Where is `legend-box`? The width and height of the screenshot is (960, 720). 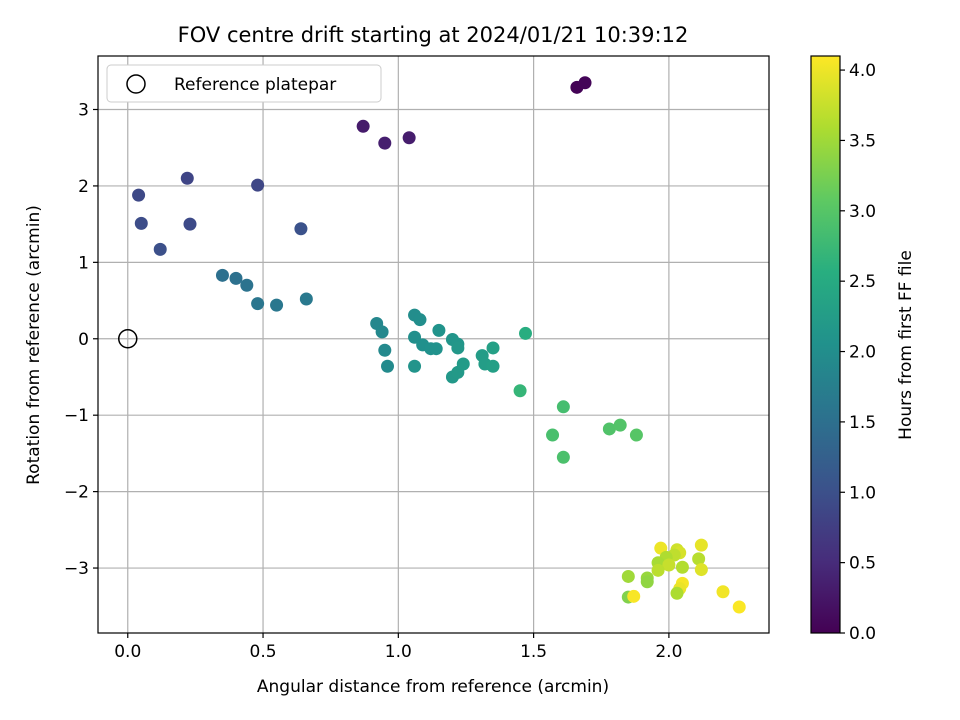 legend-box is located at coordinates (244, 83).